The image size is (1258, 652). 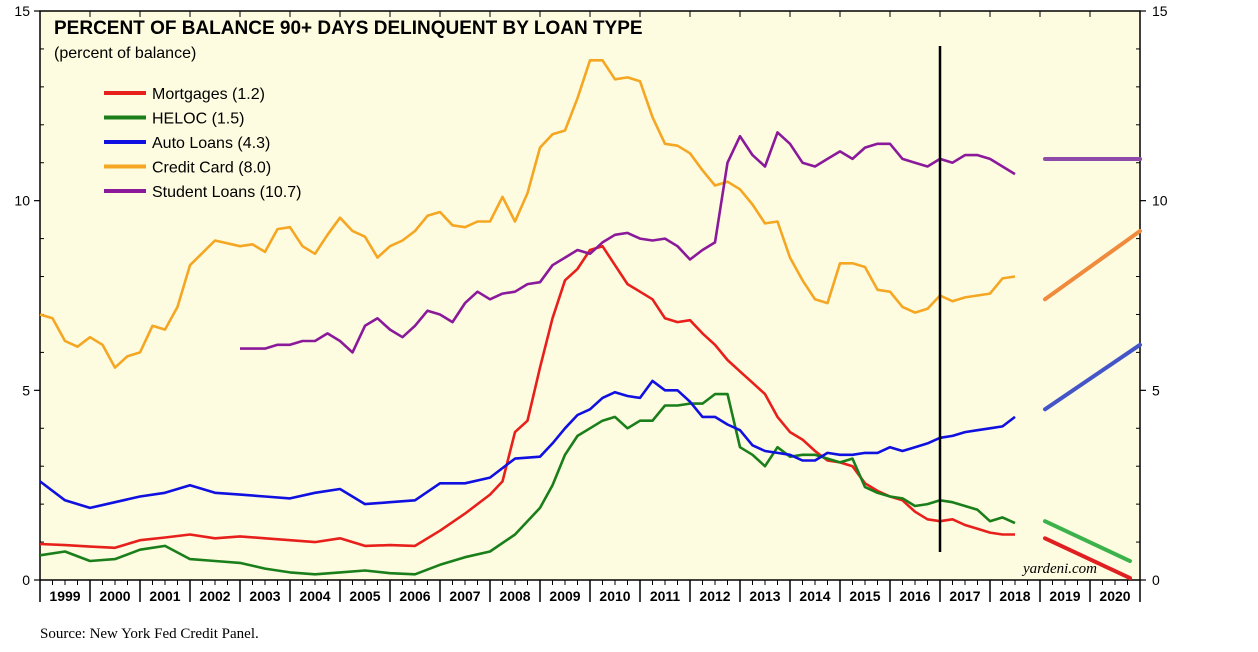 What do you see at coordinates (125, 53) in the screenshot?
I see `chart-subtitle: (percent of balance)` at bounding box center [125, 53].